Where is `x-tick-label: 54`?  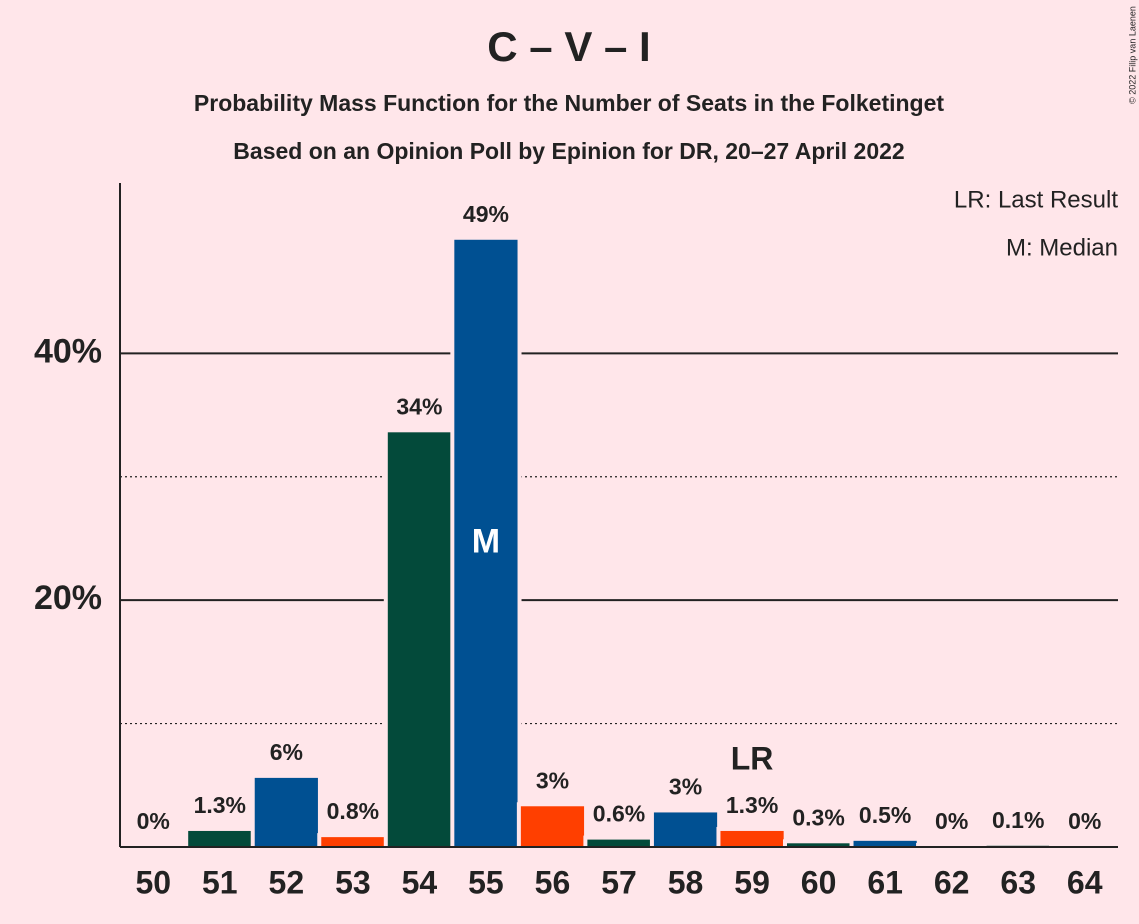
x-tick-label: 54 is located at coordinates (420, 882).